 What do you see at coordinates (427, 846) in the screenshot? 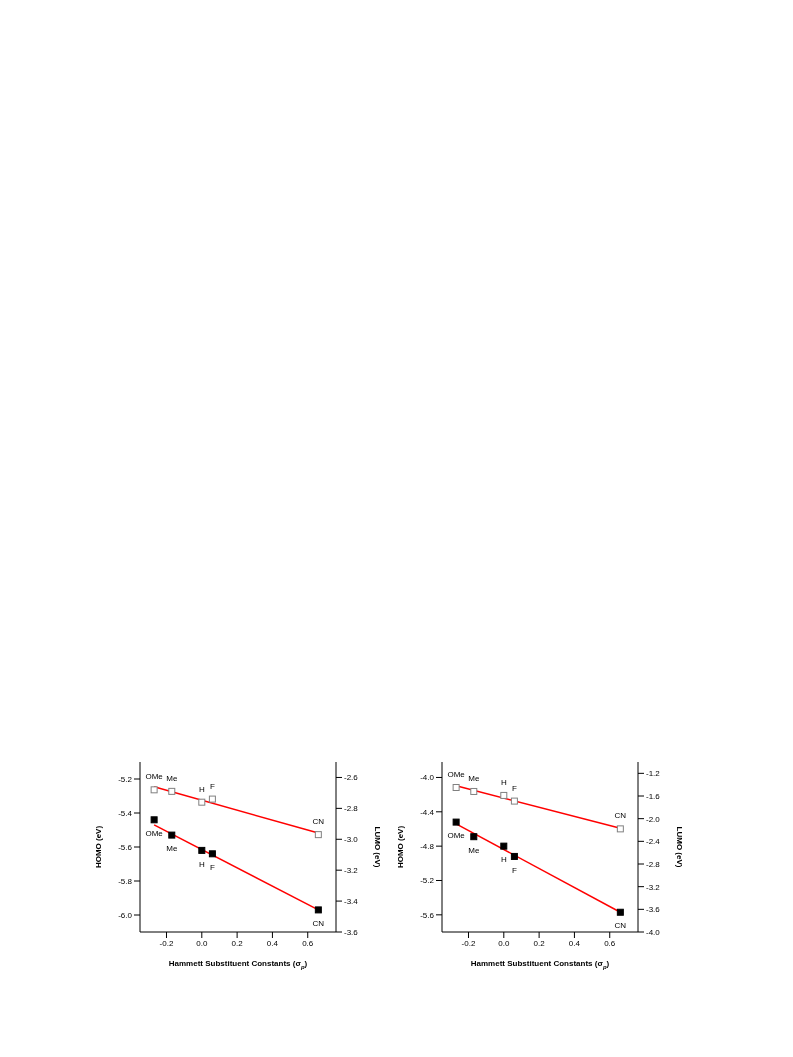
I see `y-tick-label: -4.8` at bounding box center [427, 846].